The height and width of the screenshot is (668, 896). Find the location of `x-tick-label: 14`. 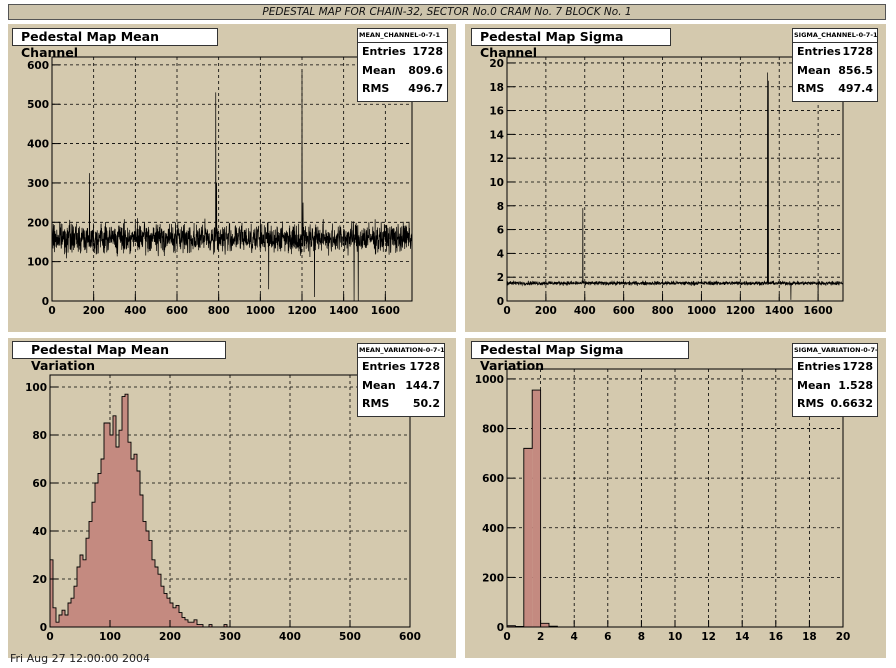

x-tick-label: 14 is located at coordinates (742, 637).